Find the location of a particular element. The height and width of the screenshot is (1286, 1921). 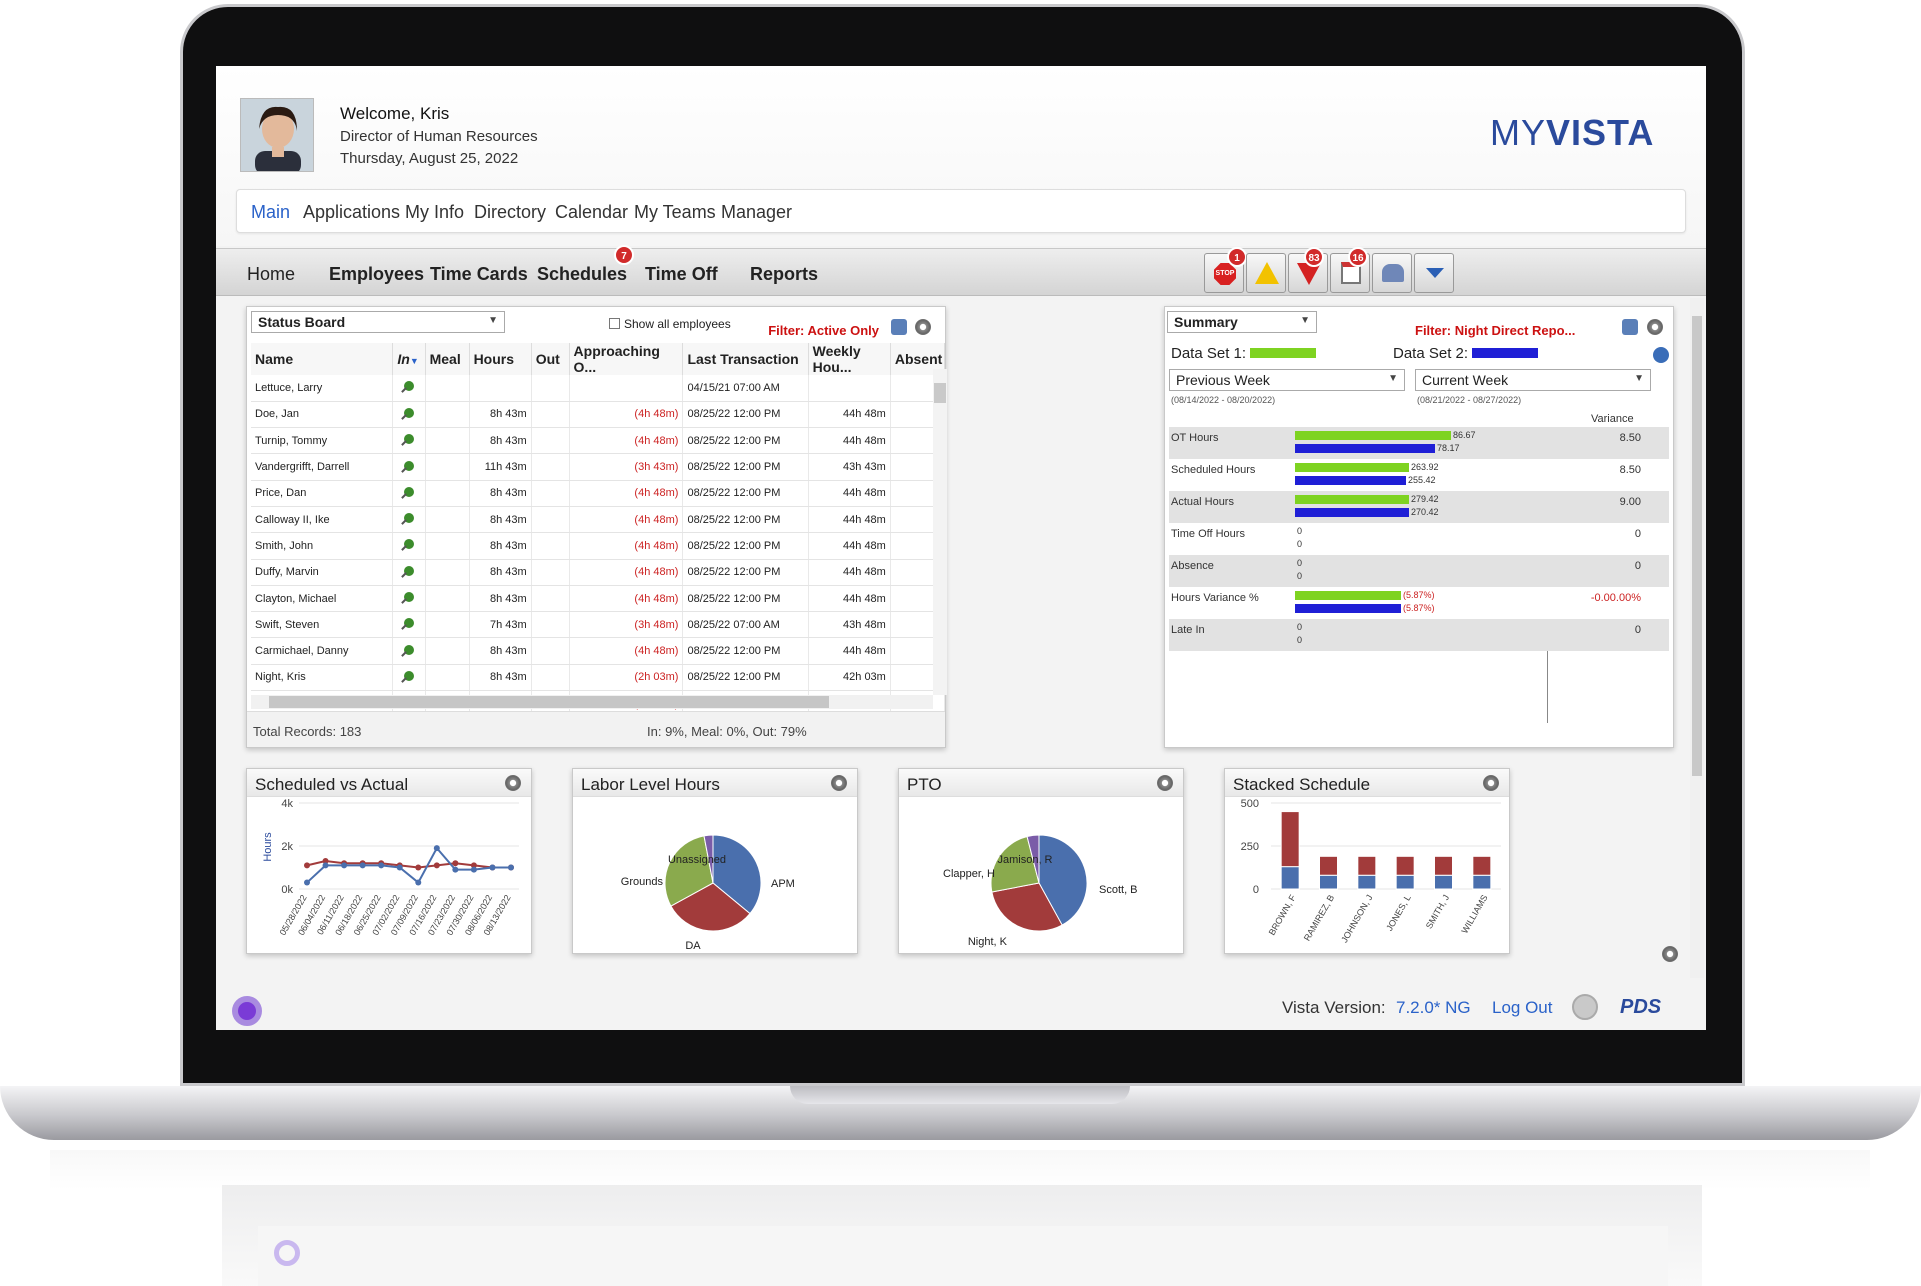

nav-main: Main is located at coordinates (271, 212).